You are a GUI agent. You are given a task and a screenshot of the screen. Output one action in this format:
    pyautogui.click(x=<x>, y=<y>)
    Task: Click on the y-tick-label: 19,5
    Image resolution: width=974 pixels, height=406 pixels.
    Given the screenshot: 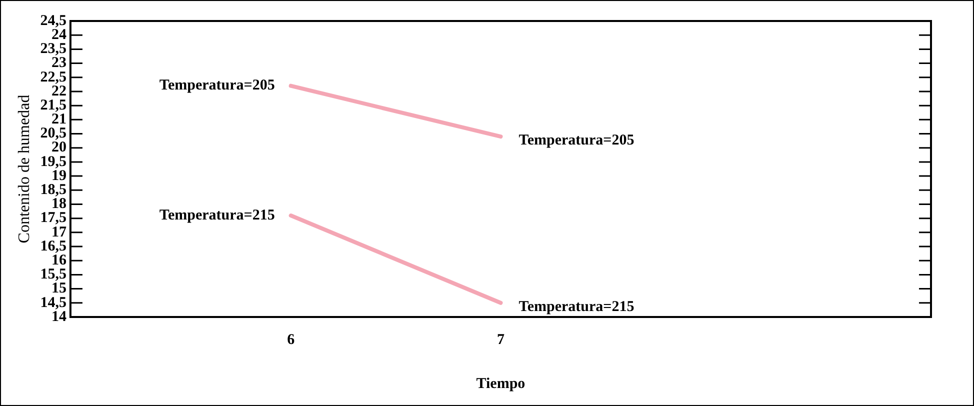 What is the action you would take?
    pyautogui.click(x=53, y=162)
    